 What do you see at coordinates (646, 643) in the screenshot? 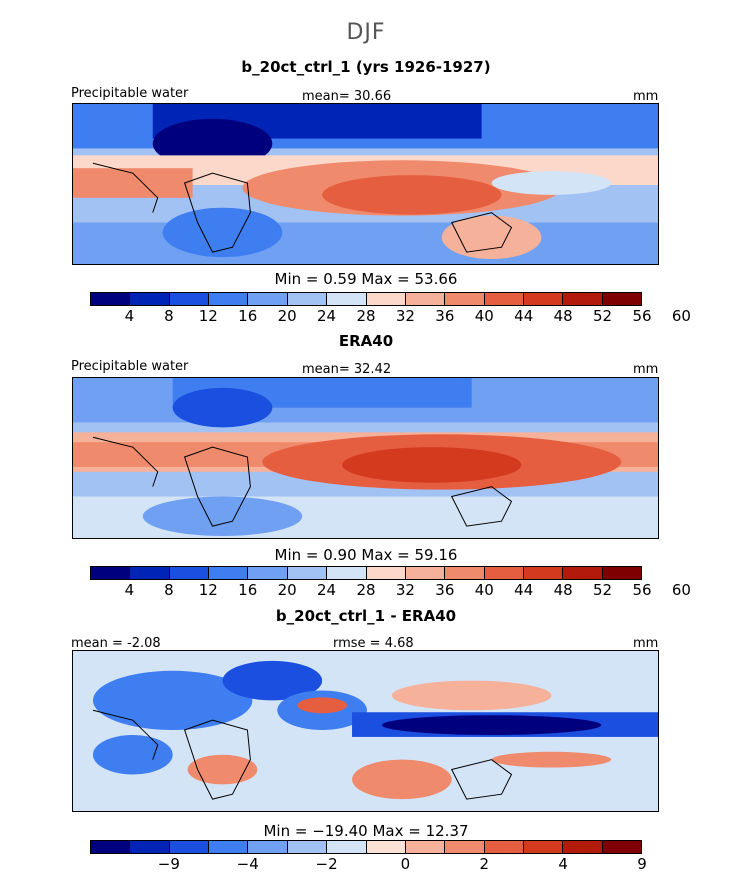
I see `panel3-units-label: mm` at bounding box center [646, 643].